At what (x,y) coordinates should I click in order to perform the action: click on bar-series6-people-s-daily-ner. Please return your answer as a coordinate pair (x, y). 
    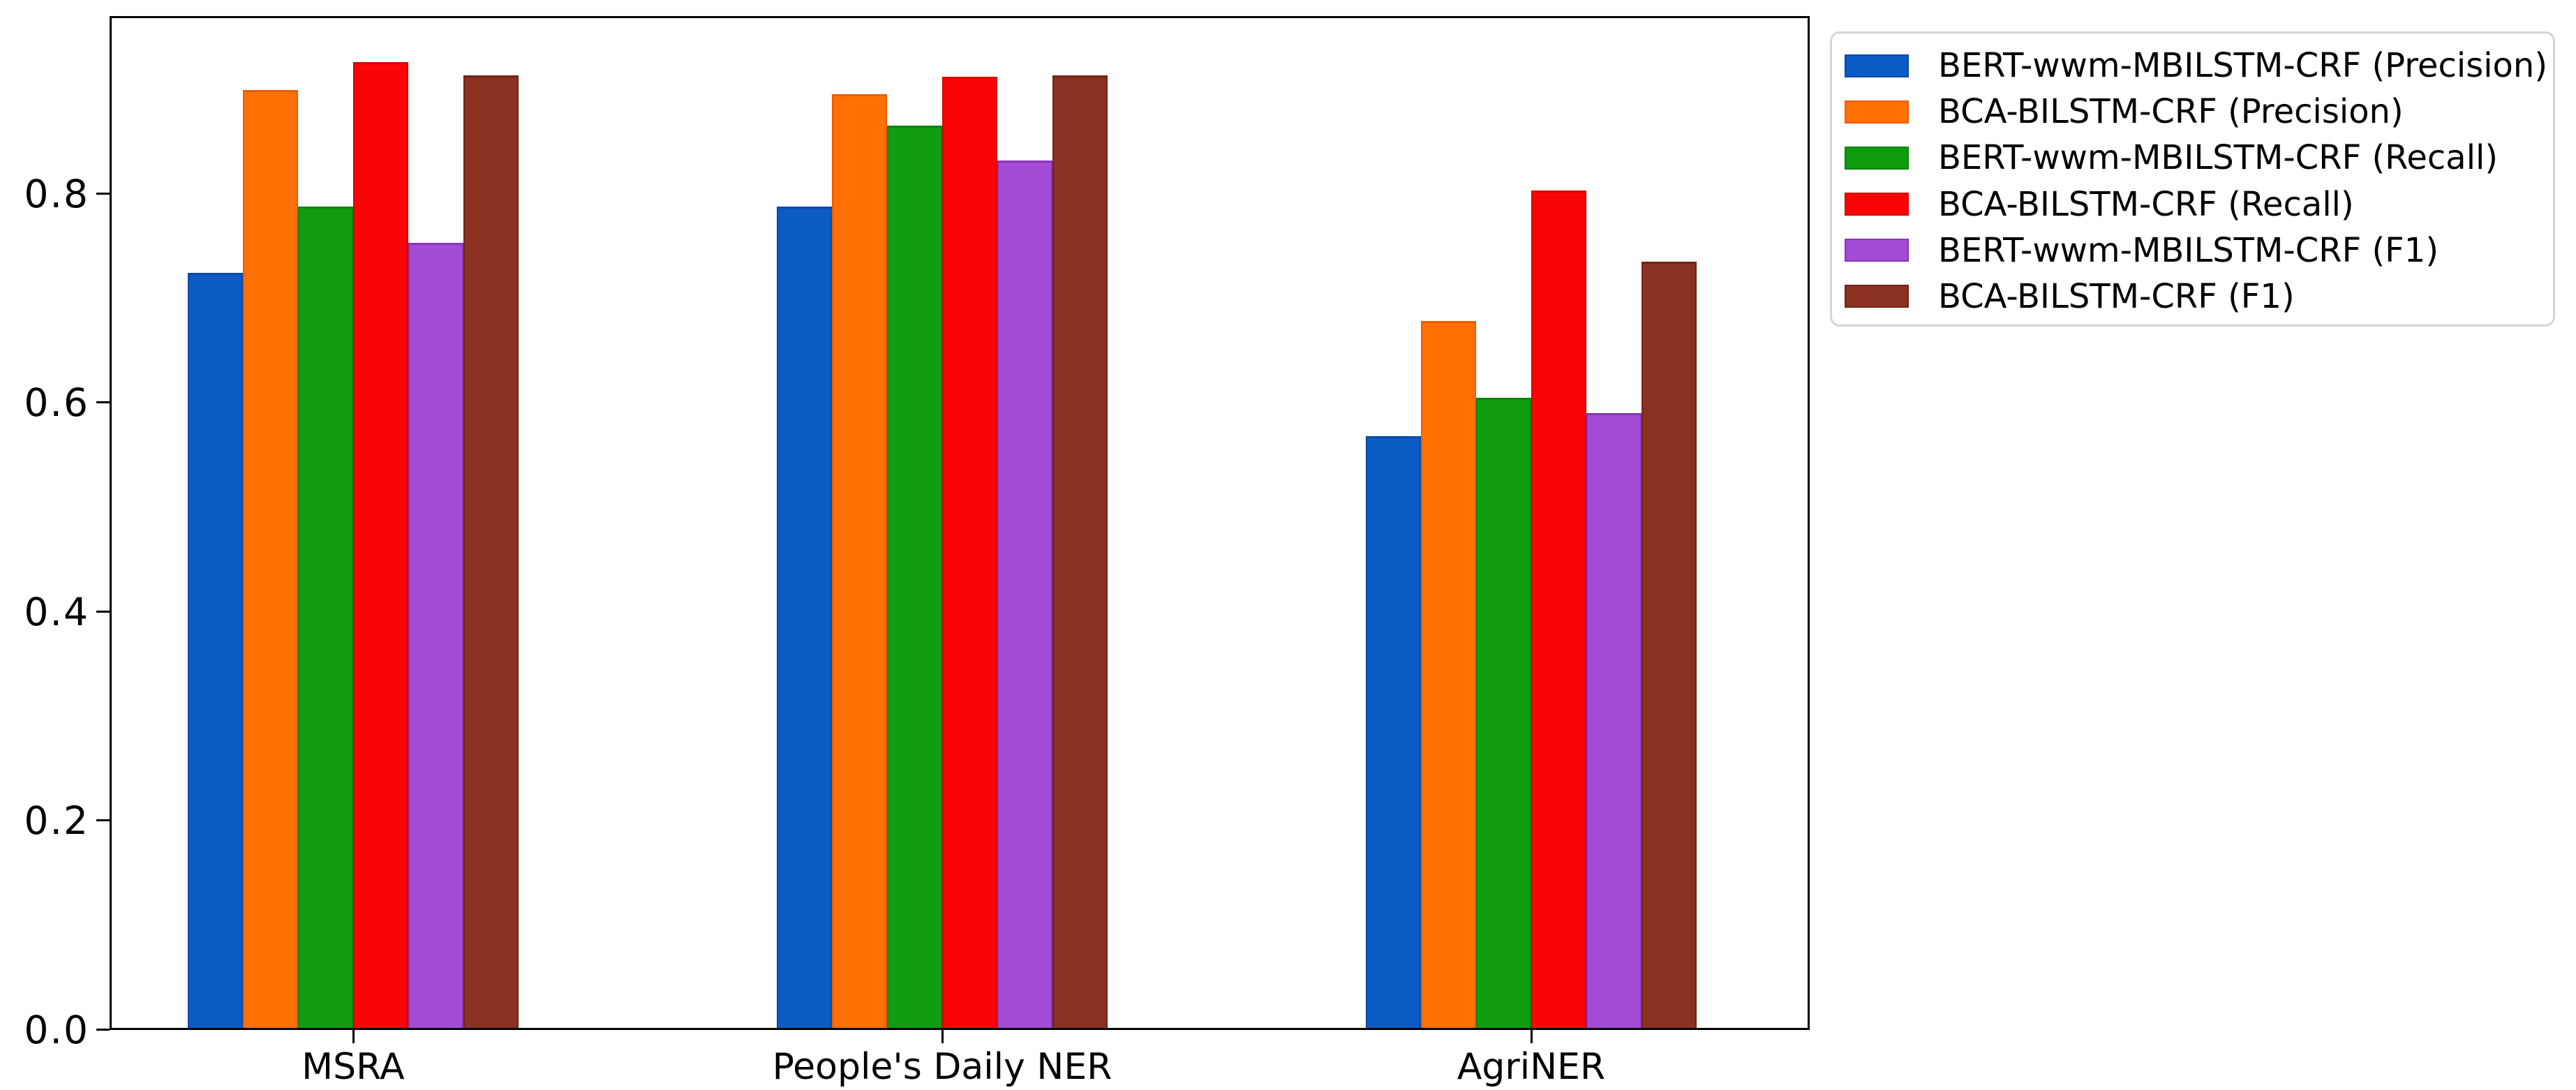
    Looking at the image, I should click on (1080, 551).